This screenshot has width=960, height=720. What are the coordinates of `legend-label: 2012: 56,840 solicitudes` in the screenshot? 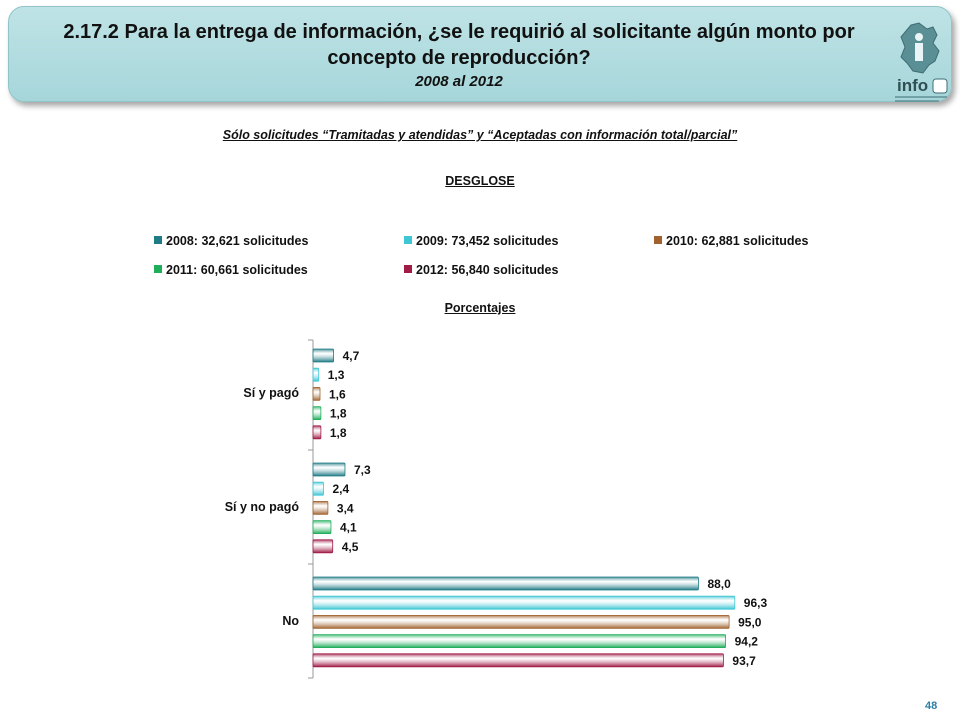 It's located at (487, 270).